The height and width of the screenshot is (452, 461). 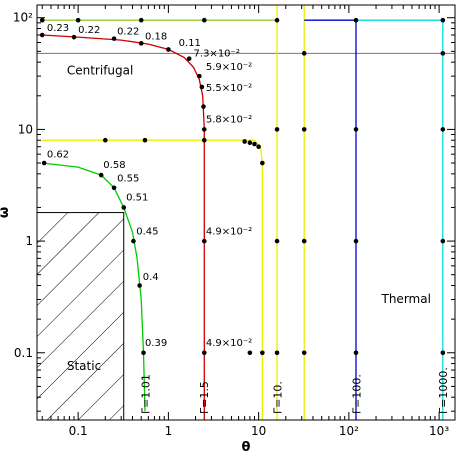 I want to click on point-label: 5.8×10⁻², so click(x=229, y=120).